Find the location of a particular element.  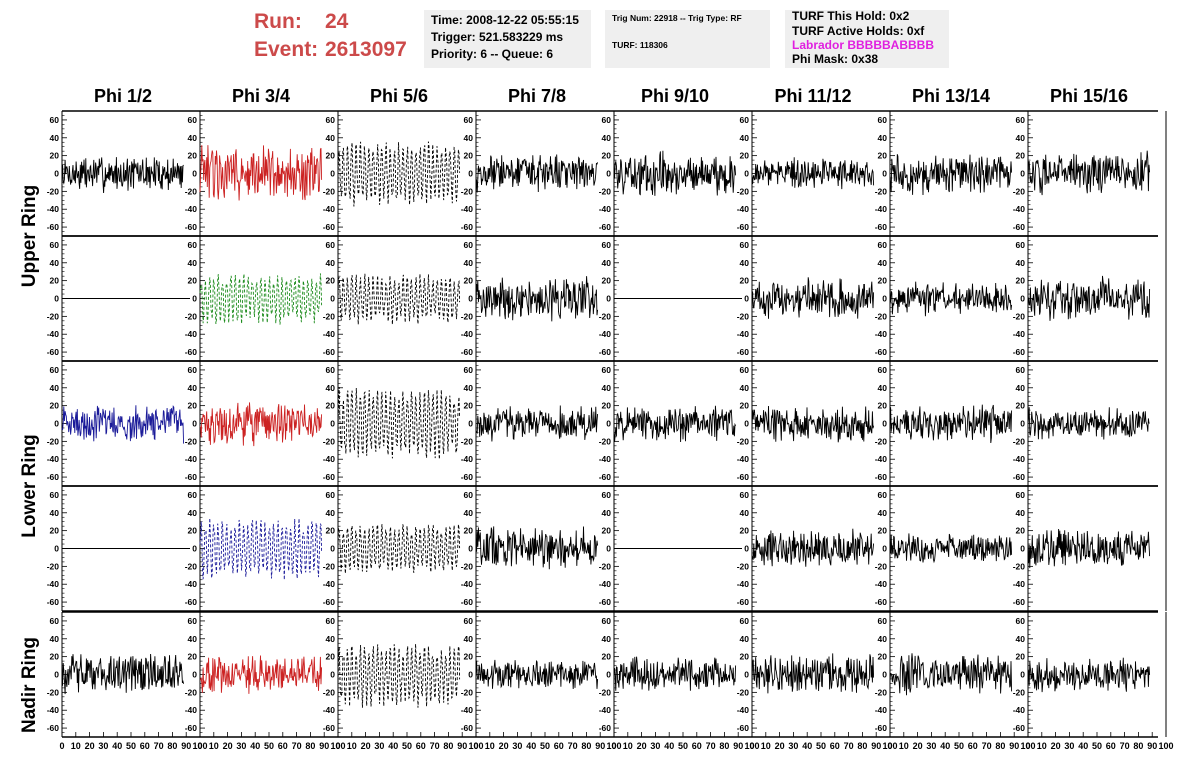

priority-text: Priority: 6 -- Queue: 6 is located at coordinates (492, 54).